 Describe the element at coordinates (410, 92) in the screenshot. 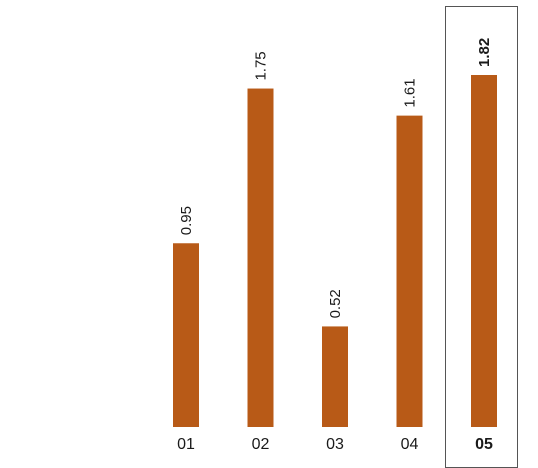

I see `value-label-04: 1.61` at that location.